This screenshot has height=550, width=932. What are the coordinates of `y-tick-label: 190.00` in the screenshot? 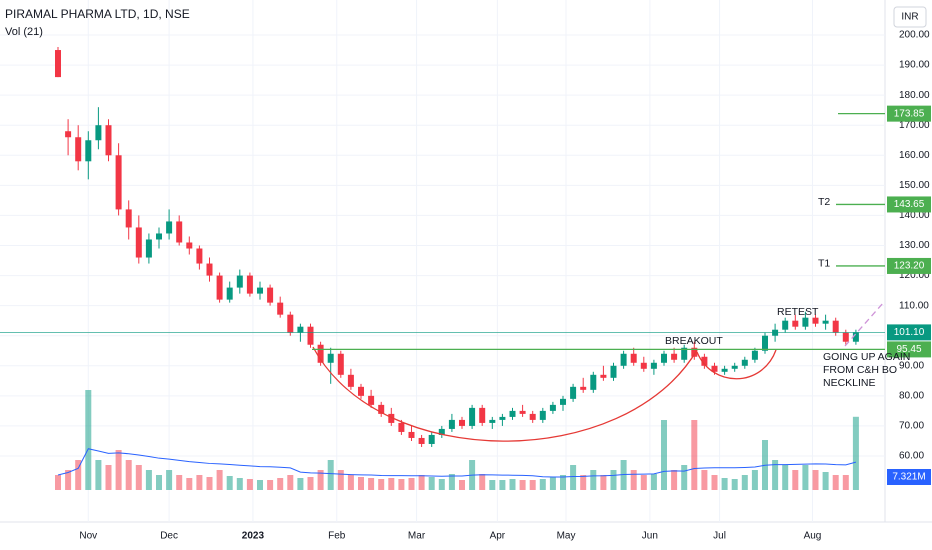 It's located at (914, 65).